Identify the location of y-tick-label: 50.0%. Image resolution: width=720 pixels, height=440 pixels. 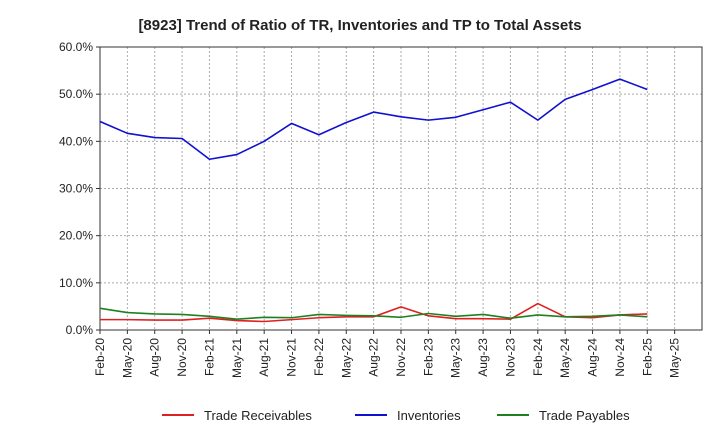
(76, 94).